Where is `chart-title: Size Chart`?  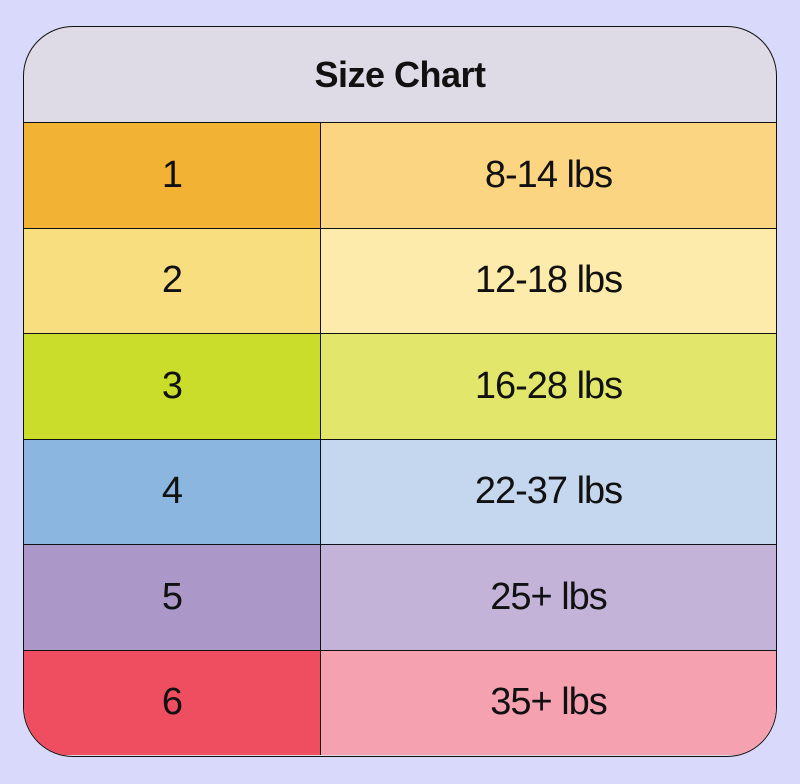 chart-title: Size Chart is located at coordinates (400, 75).